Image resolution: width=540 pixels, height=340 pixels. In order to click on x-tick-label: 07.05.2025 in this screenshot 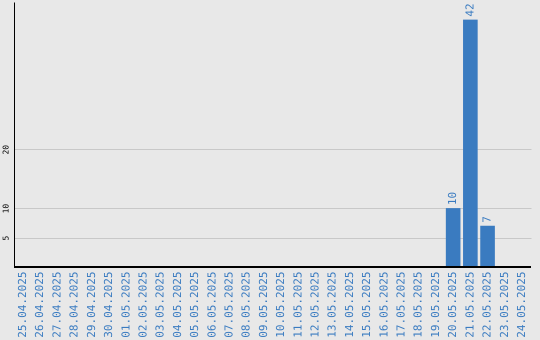, I will do `click(229, 305)`.